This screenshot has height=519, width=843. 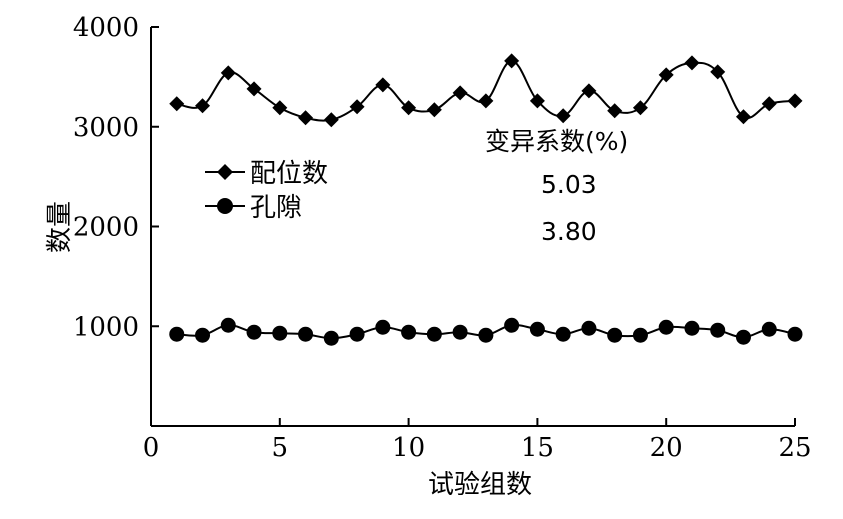 What do you see at coordinates (280, 448) in the screenshot?
I see `x-tick-label: 5` at bounding box center [280, 448].